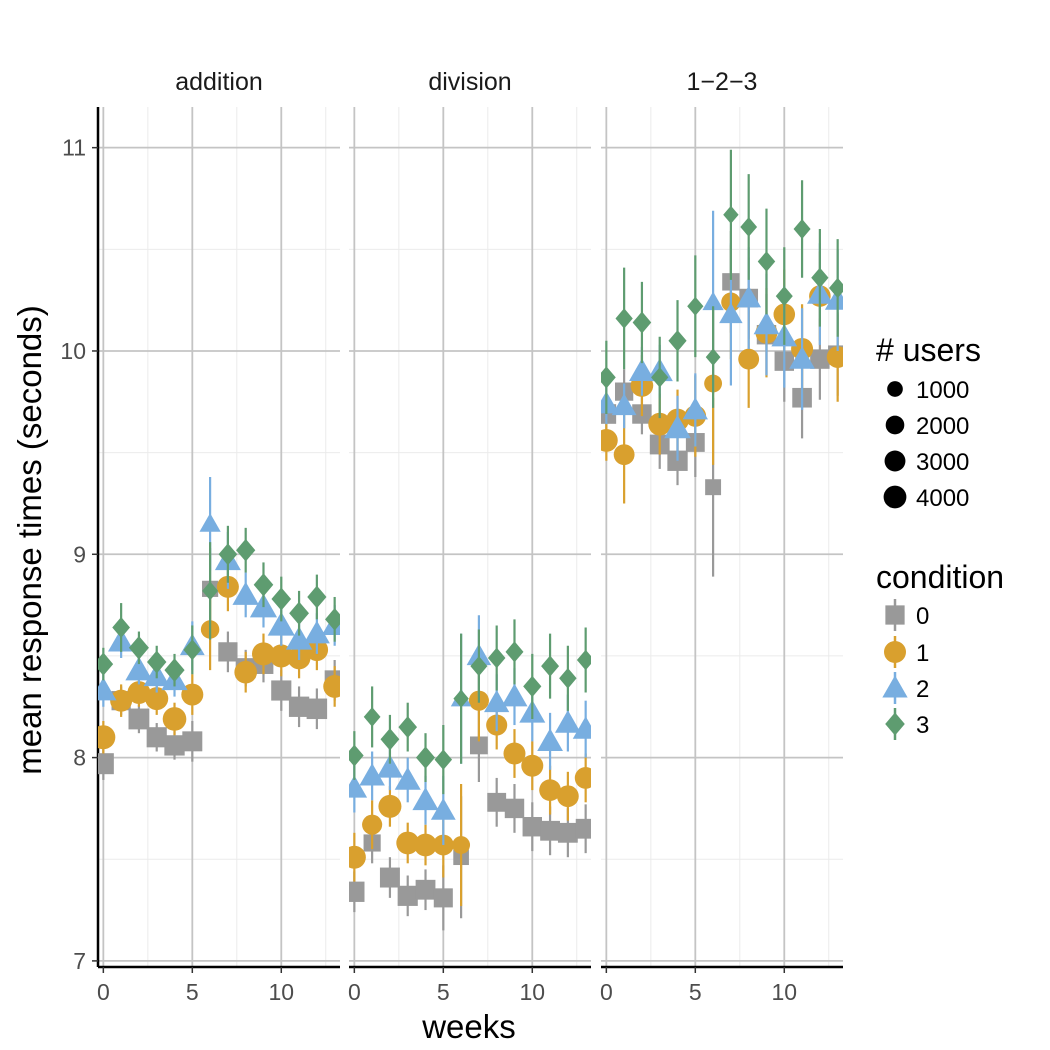 This screenshot has width=1050, height=1050. I want to click on legend-condition-title: condition, so click(940, 577).